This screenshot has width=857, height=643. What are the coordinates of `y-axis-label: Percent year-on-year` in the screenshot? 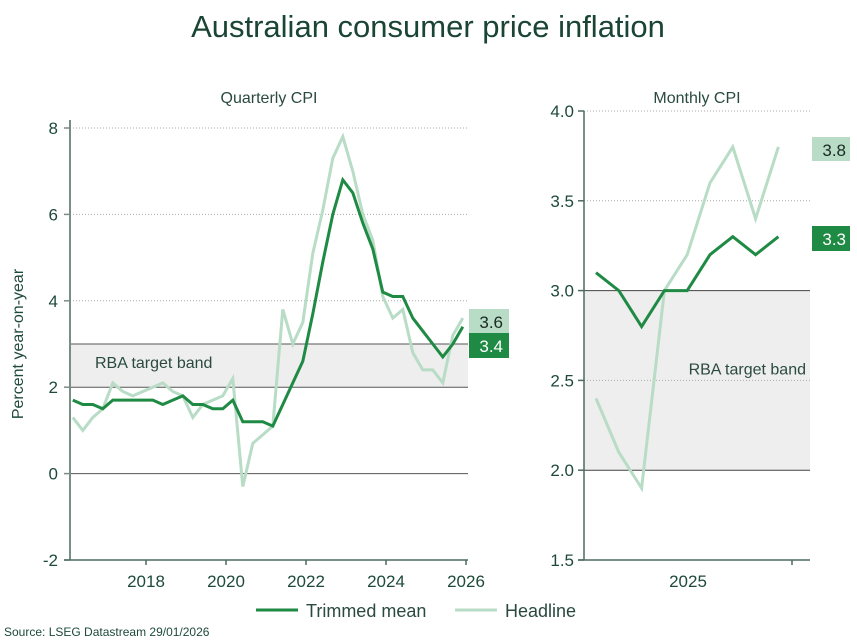 It's located at (18, 343).